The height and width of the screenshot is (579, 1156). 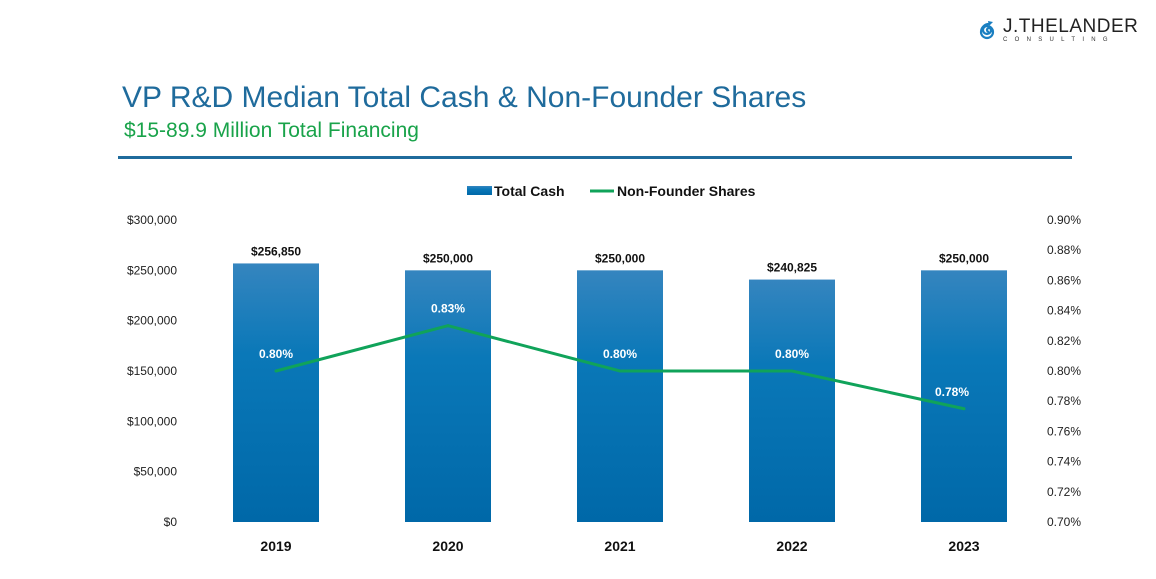 I want to click on left-axis-tick: $0, so click(x=171, y=522).